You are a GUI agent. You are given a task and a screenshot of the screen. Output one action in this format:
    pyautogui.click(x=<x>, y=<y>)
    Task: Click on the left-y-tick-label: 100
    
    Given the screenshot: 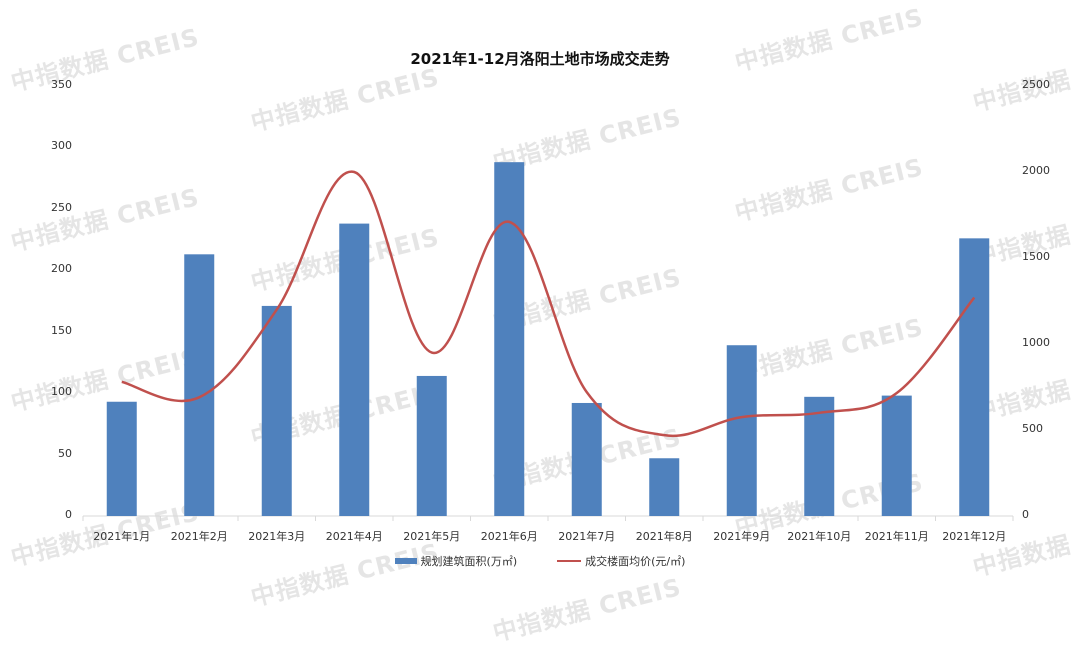 What is the action you would take?
    pyautogui.click(x=61, y=392)
    